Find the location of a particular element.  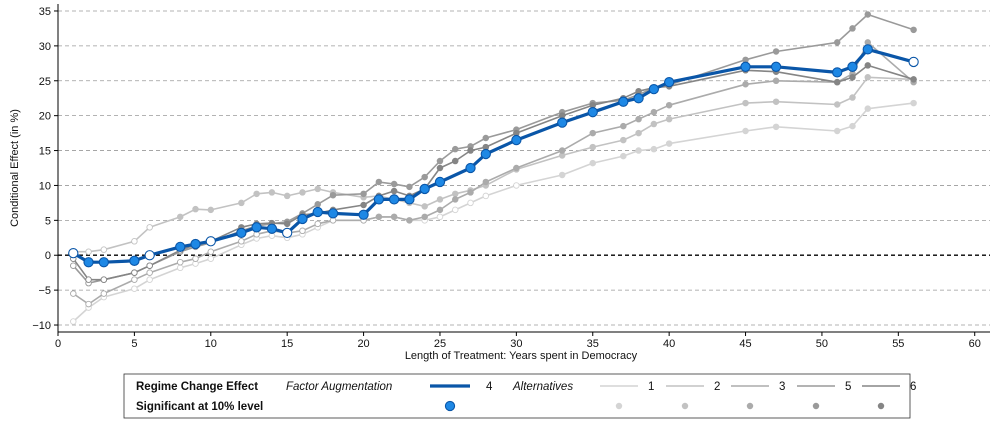

x-tick-label: 5 is located at coordinates (134, 344).